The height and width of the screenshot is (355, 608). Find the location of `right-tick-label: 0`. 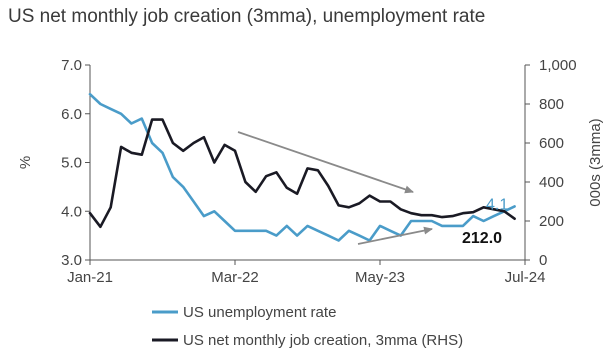

right-tick-label: 0 is located at coordinates (543, 260).